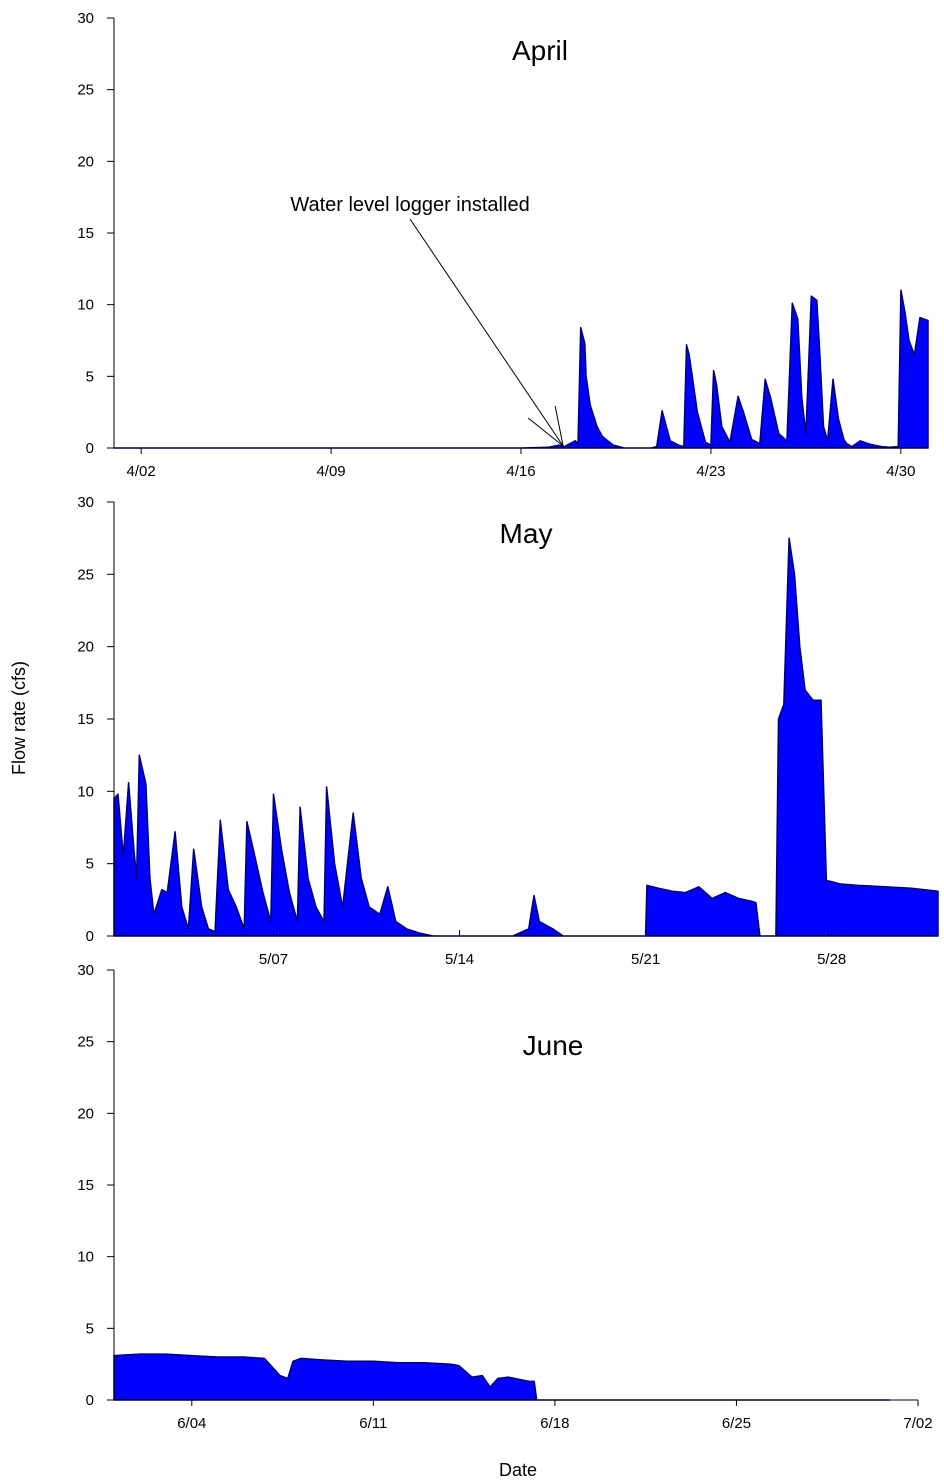 This screenshot has width=944, height=1483. I want to click on x-tick-label: 5/21, so click(645, 959).